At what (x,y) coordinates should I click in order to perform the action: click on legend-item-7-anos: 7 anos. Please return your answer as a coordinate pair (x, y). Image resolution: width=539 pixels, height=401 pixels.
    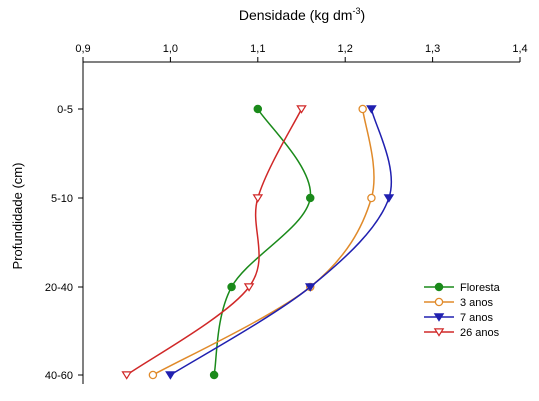
    Looking at the image, I should click on (459, 318).